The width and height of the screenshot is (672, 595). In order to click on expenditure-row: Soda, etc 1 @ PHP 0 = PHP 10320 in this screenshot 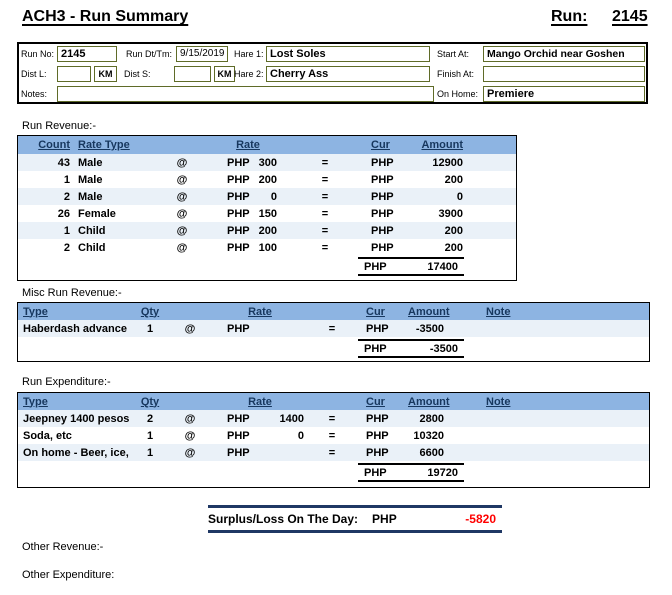, I will do `click(333, 435)`.